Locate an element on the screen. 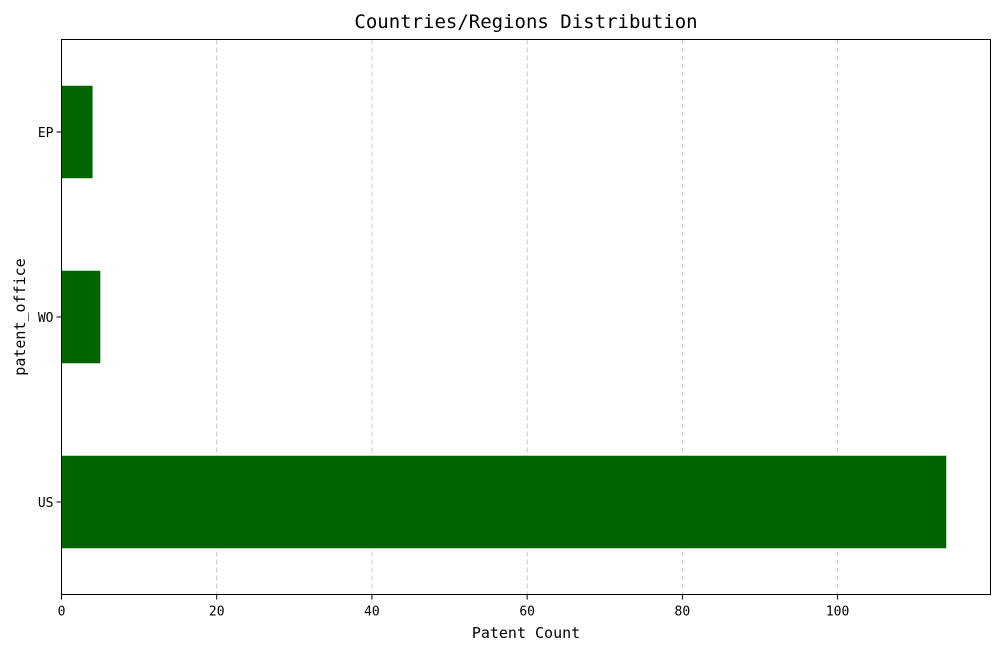  x-tick-label: 0 is located at coordinates (62, 612).